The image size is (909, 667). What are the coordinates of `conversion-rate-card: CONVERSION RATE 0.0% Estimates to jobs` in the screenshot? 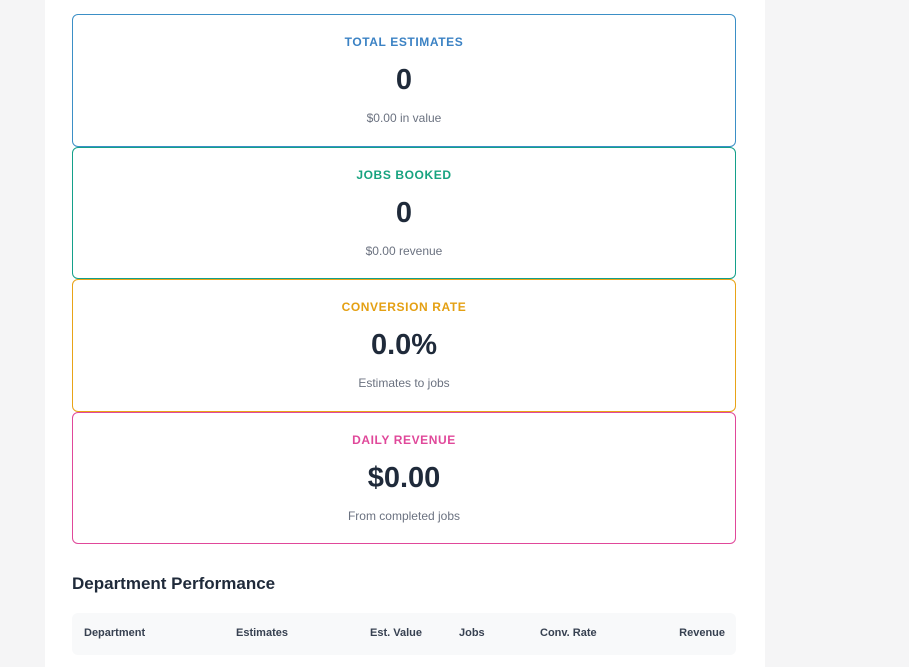 It's located at (404, 345).